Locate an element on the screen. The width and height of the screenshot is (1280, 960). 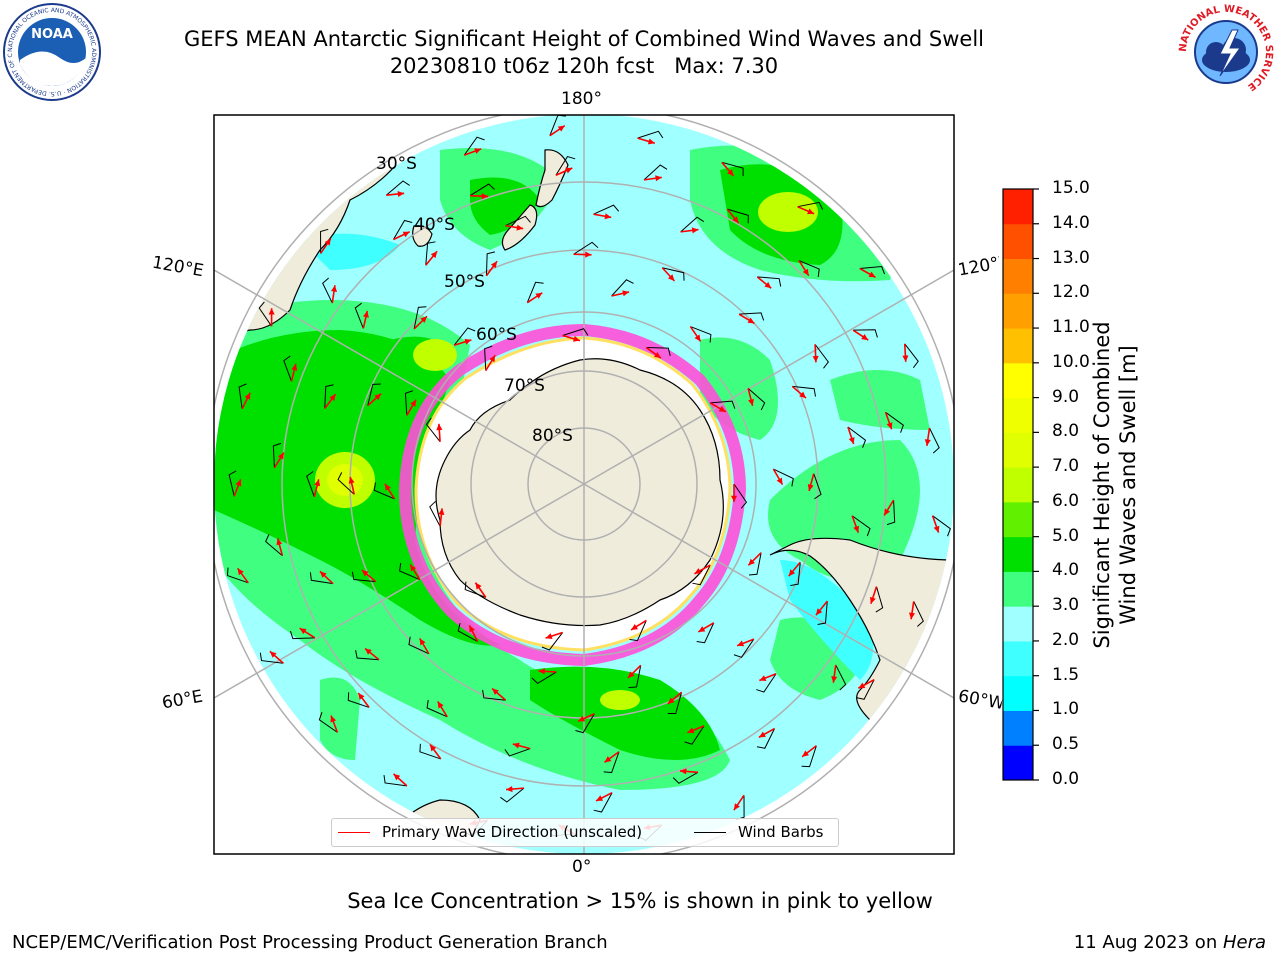
legend-barb-label: Wind Barbs is located at coordinates (781, 832).